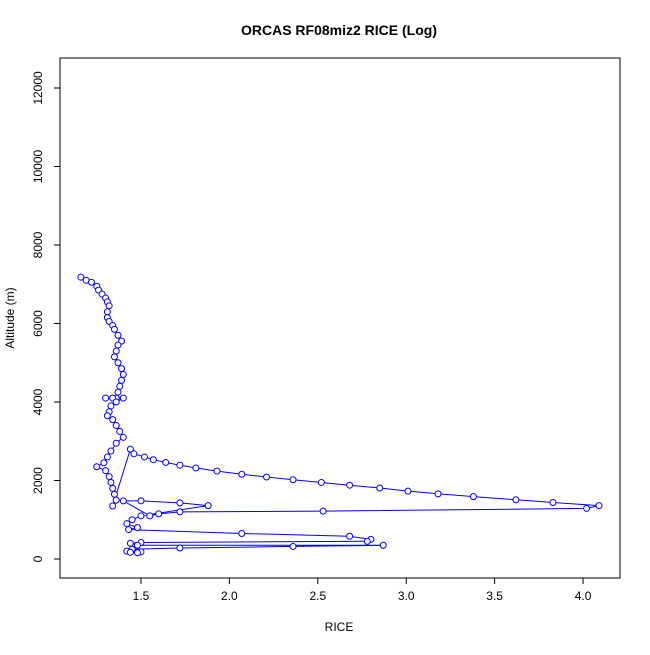 Image resolution: width=650 pixels, height=655 pixels. I want to click on y-tick-label: 8000, so click(38, 244).